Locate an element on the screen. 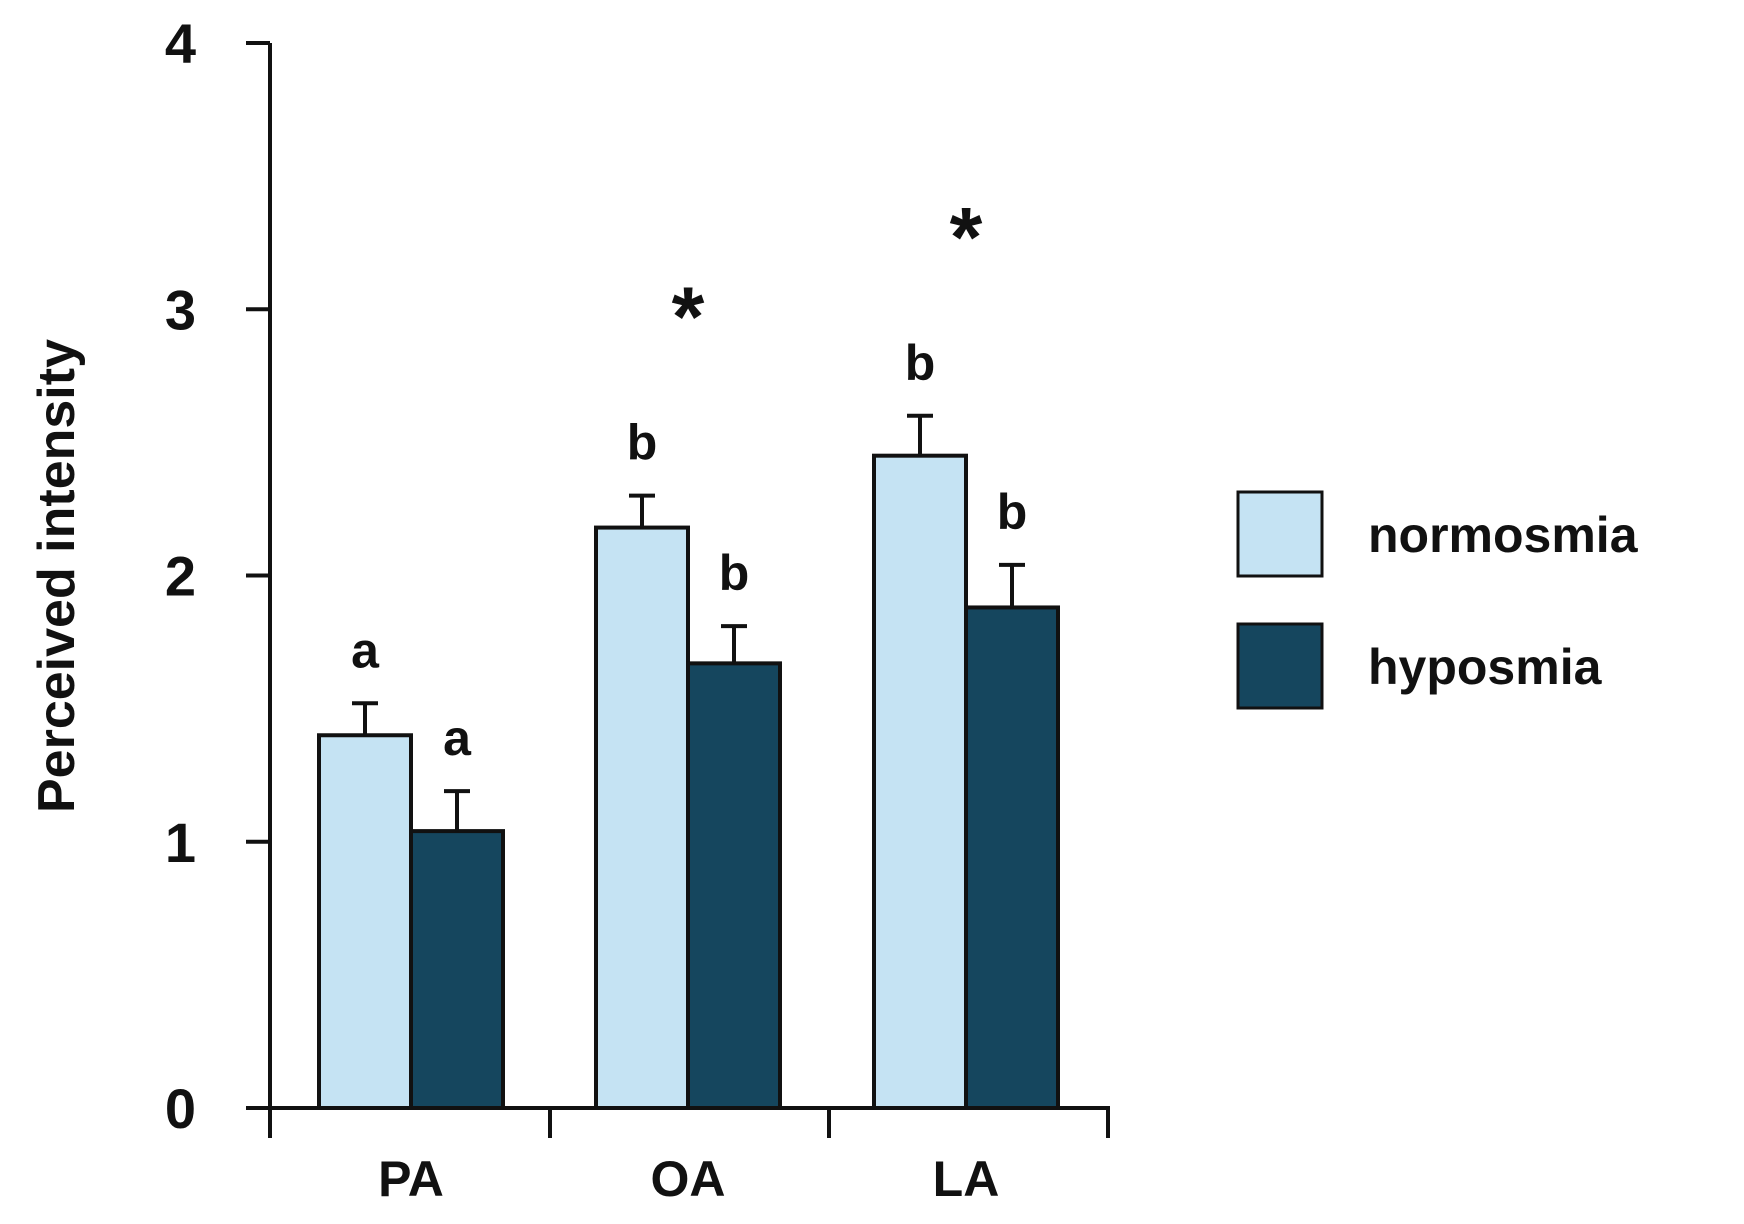  y-tick-label-3: 3 is located at coordinates (180, 309).